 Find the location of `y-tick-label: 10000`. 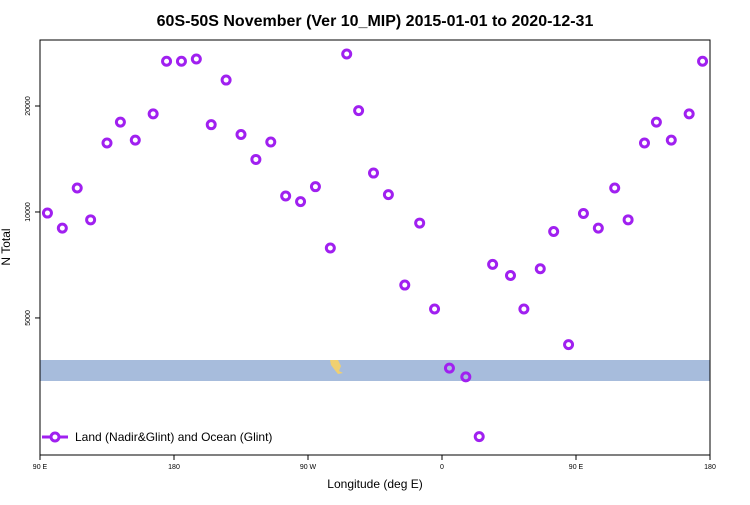

y-tick-label: 10000 is located at coordinates (28, 212).